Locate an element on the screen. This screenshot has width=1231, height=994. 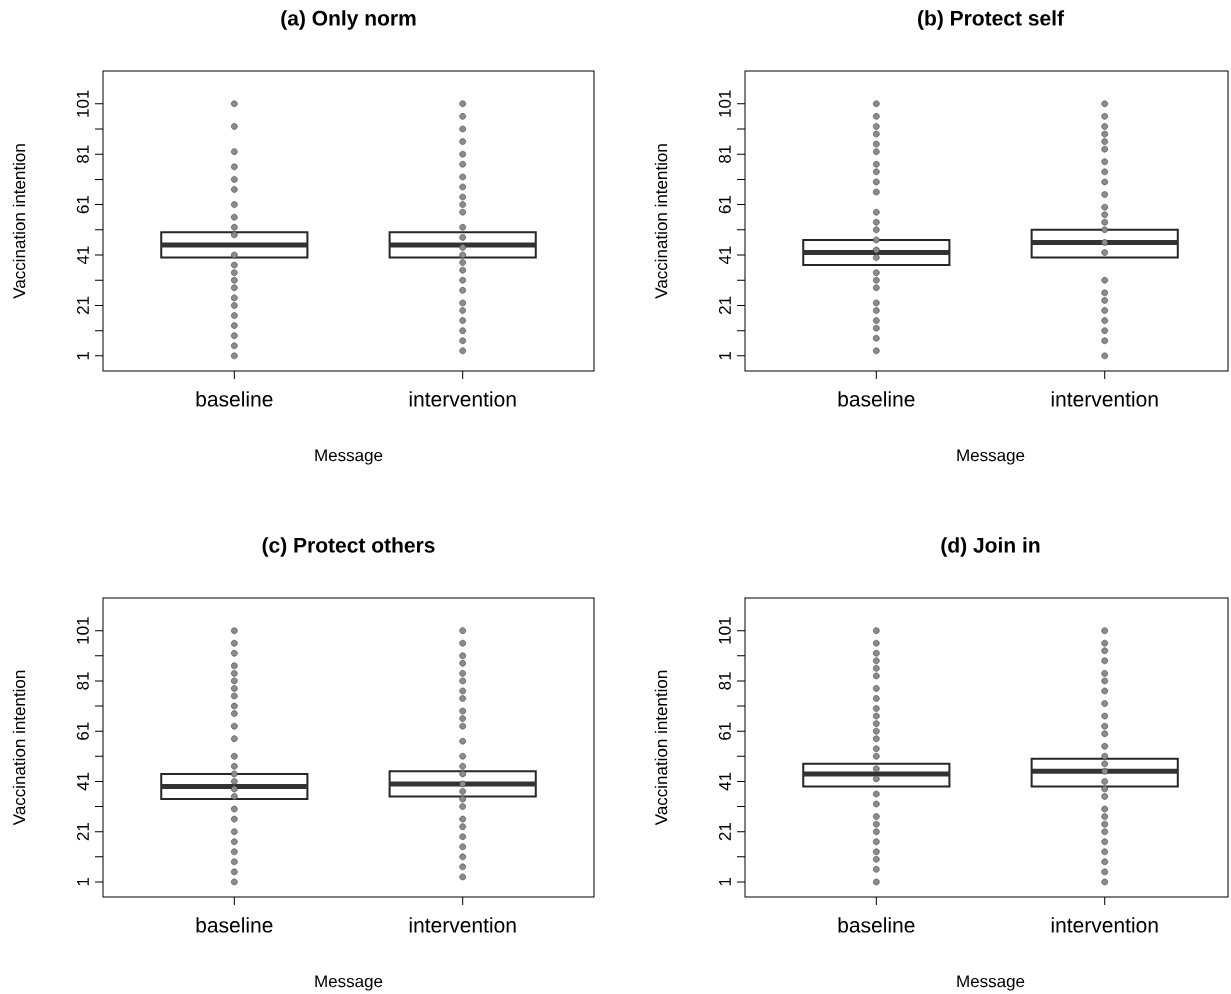
chart-title: (c) Protect others is located at coordinates (348, 547).